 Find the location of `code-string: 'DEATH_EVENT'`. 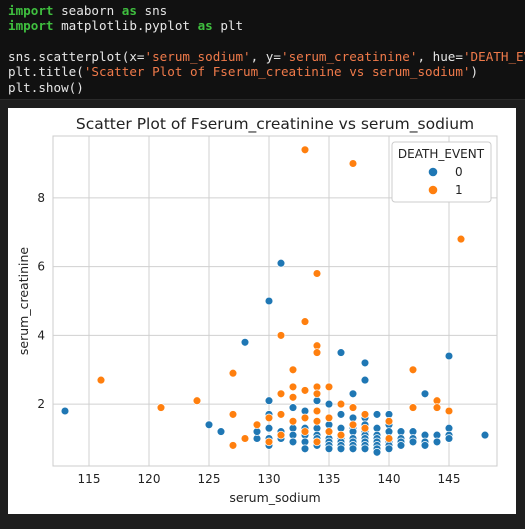

code-string: 'DEATH_EVENT' is located at coordinates (493, 56).